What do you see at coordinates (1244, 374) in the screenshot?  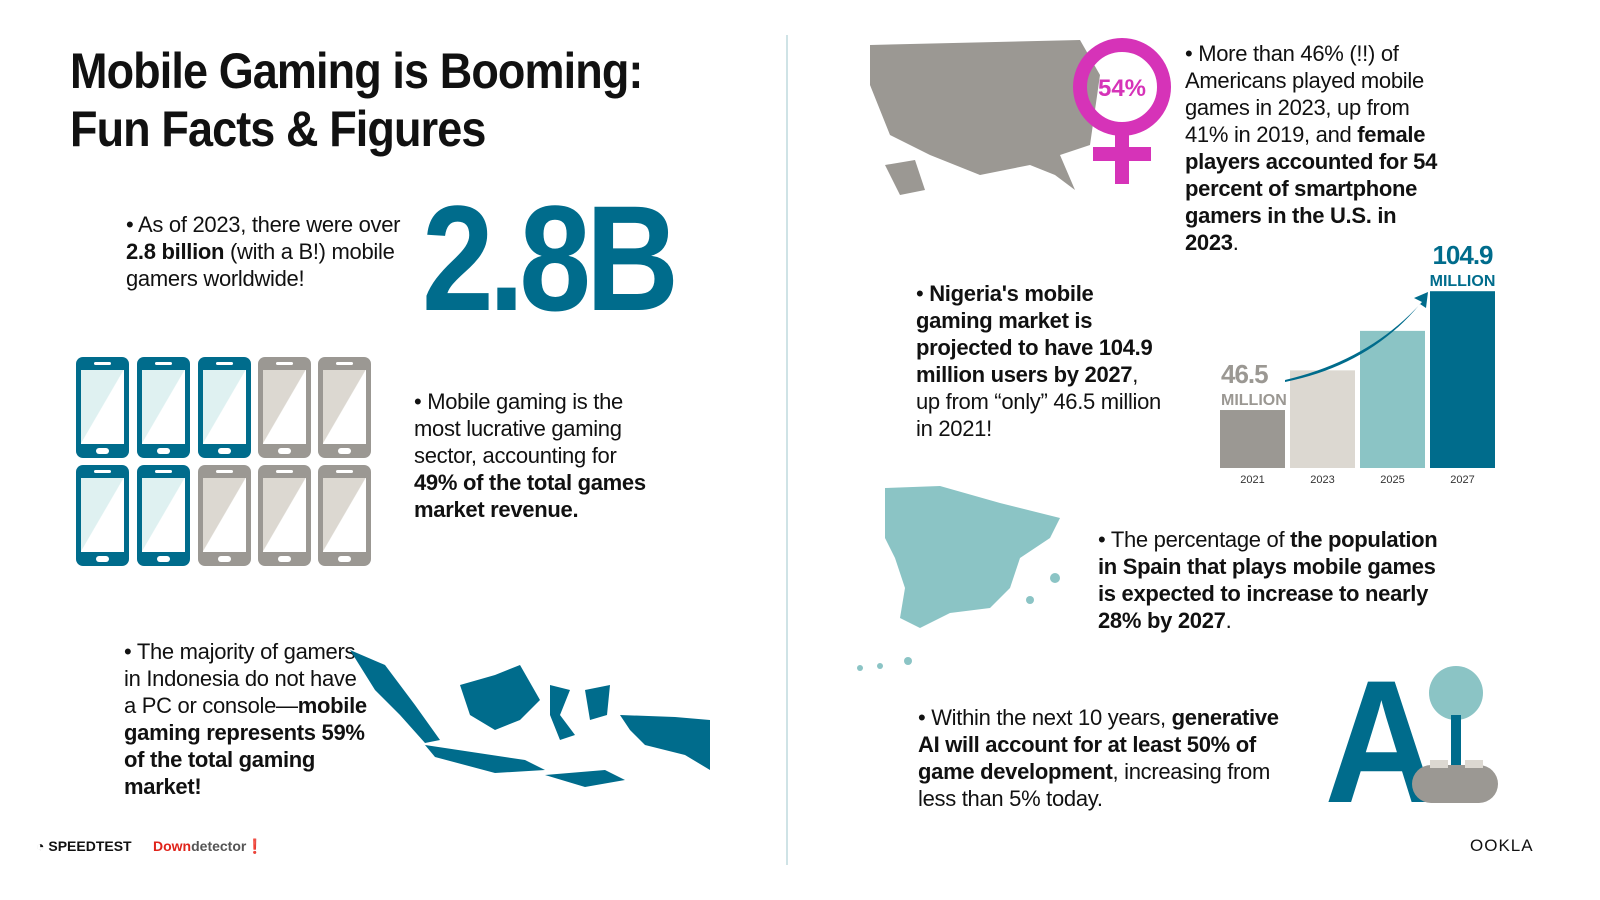 I see `data-label-value: 46.5` at bounding box center [1244, 374].